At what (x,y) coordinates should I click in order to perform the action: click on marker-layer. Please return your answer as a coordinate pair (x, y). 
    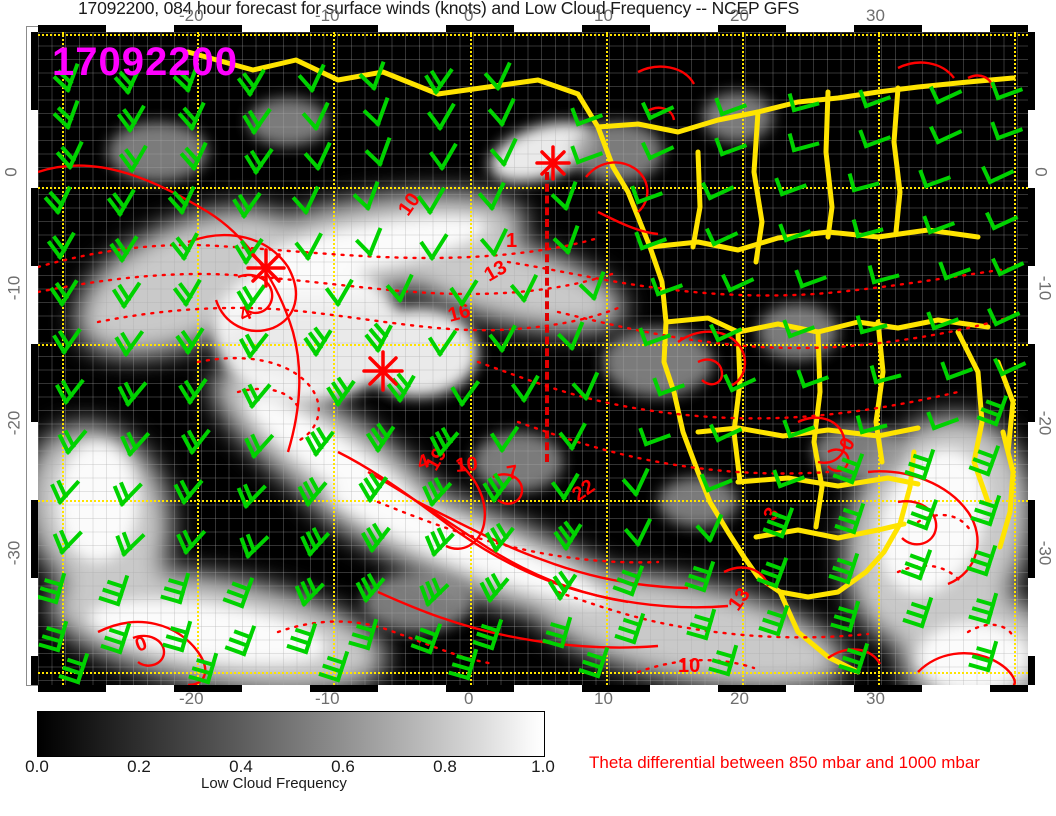
    Looking at the image, I should click on (408, 268).